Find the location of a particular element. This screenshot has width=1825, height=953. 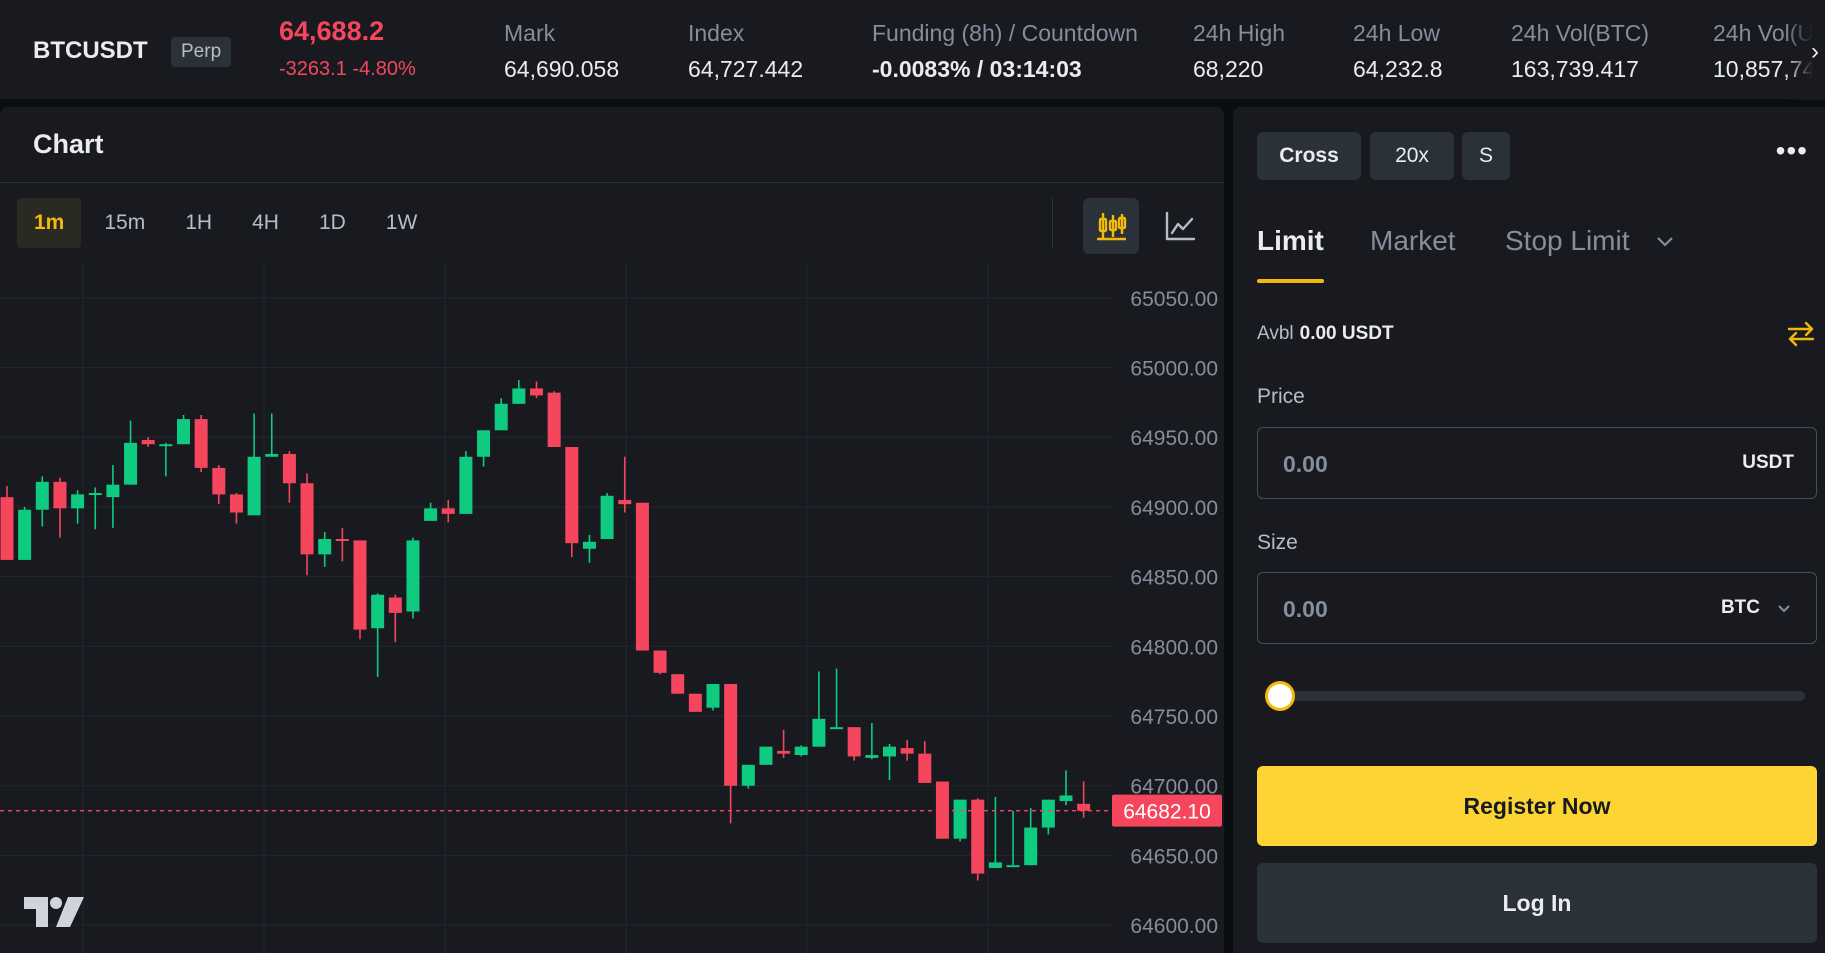

tab-limit: Limit is located at coordinates (1290, 240).